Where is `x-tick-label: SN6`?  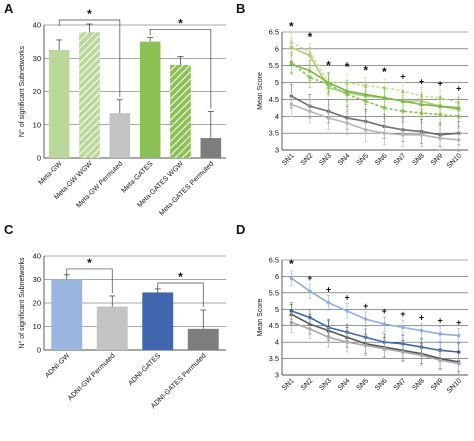
x-tick-label: SN6 is located at coordinates (381, 384).